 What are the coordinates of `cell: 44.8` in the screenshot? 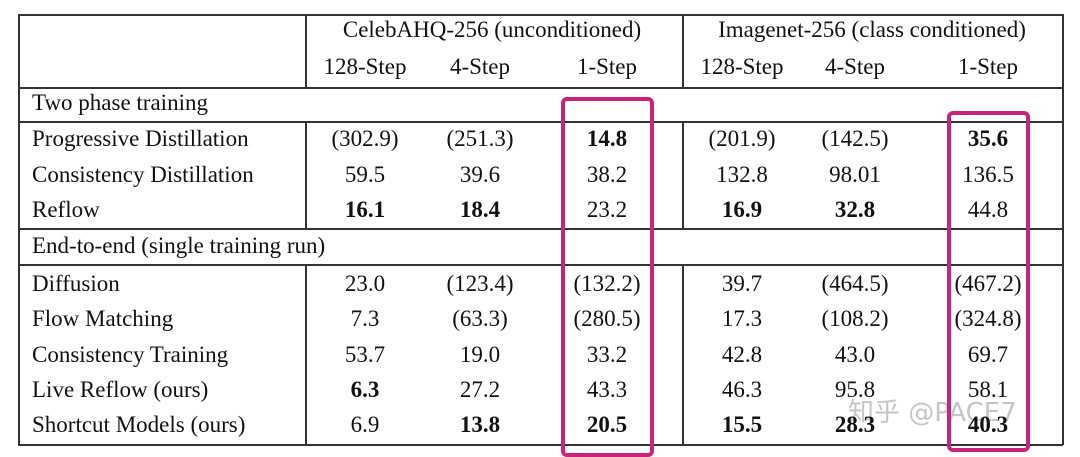 It's located at (988, 209).